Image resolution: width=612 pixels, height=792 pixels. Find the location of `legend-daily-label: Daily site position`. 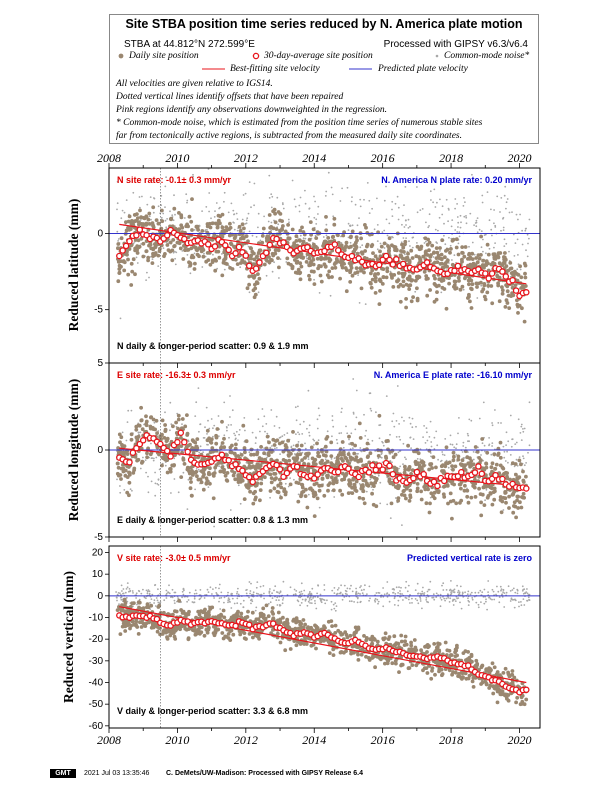

legend-daily-label: Daily site position is located at coordinates (164, 56).